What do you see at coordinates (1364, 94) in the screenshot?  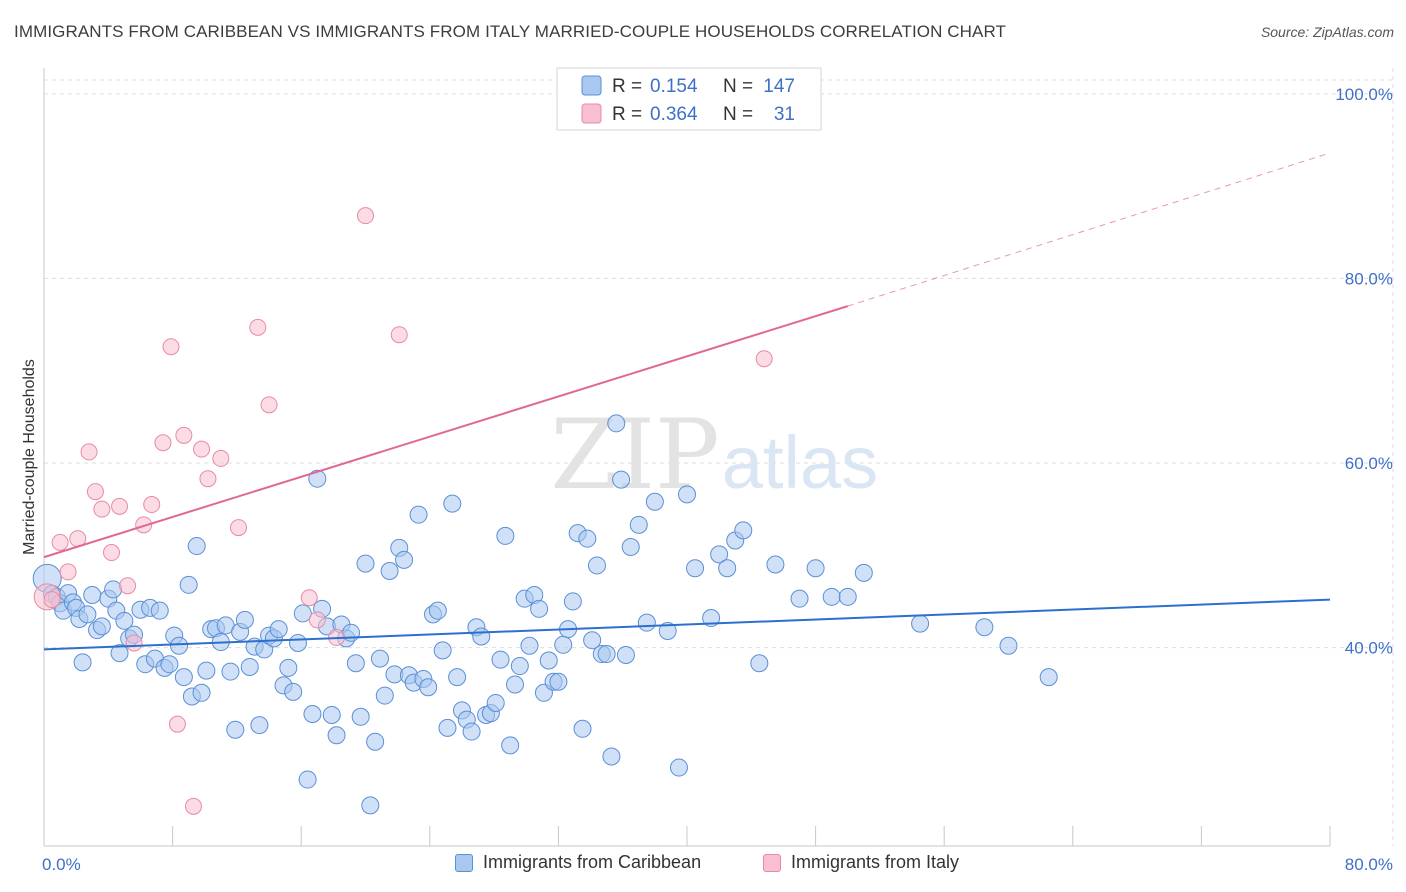 I see `y-tick-label: 100.0%` at bounding box center [1364, 94].